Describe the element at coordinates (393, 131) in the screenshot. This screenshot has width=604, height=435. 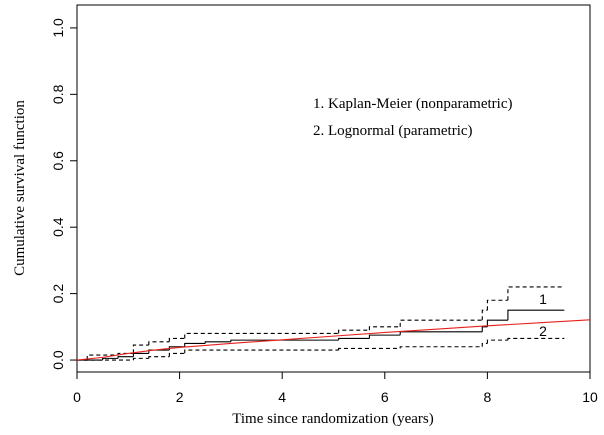
I see `legend-text: 2. Lognormal (parametric)` at that location.